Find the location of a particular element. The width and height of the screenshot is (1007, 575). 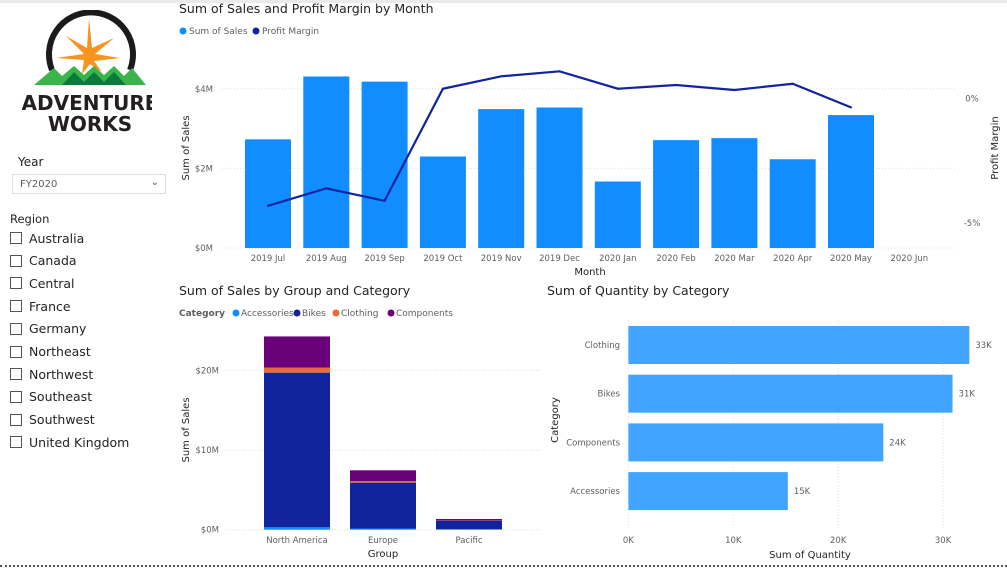

chart-title: Sum of Sales and Profit Margin by Month is located at coordinates (306, 8).